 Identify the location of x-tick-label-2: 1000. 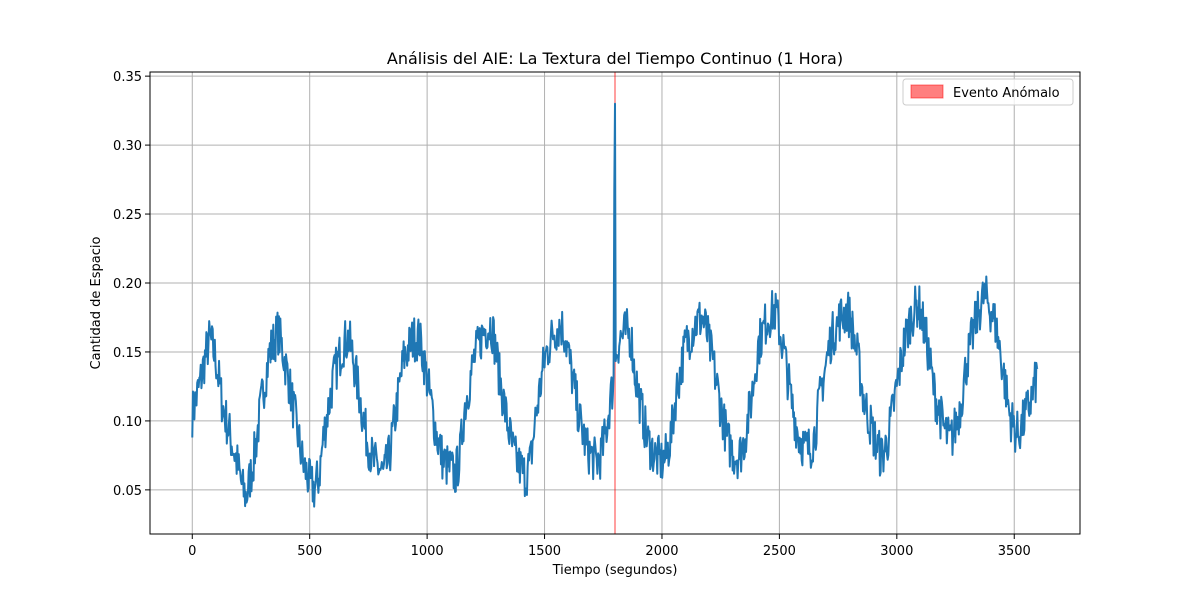
(427, 551).